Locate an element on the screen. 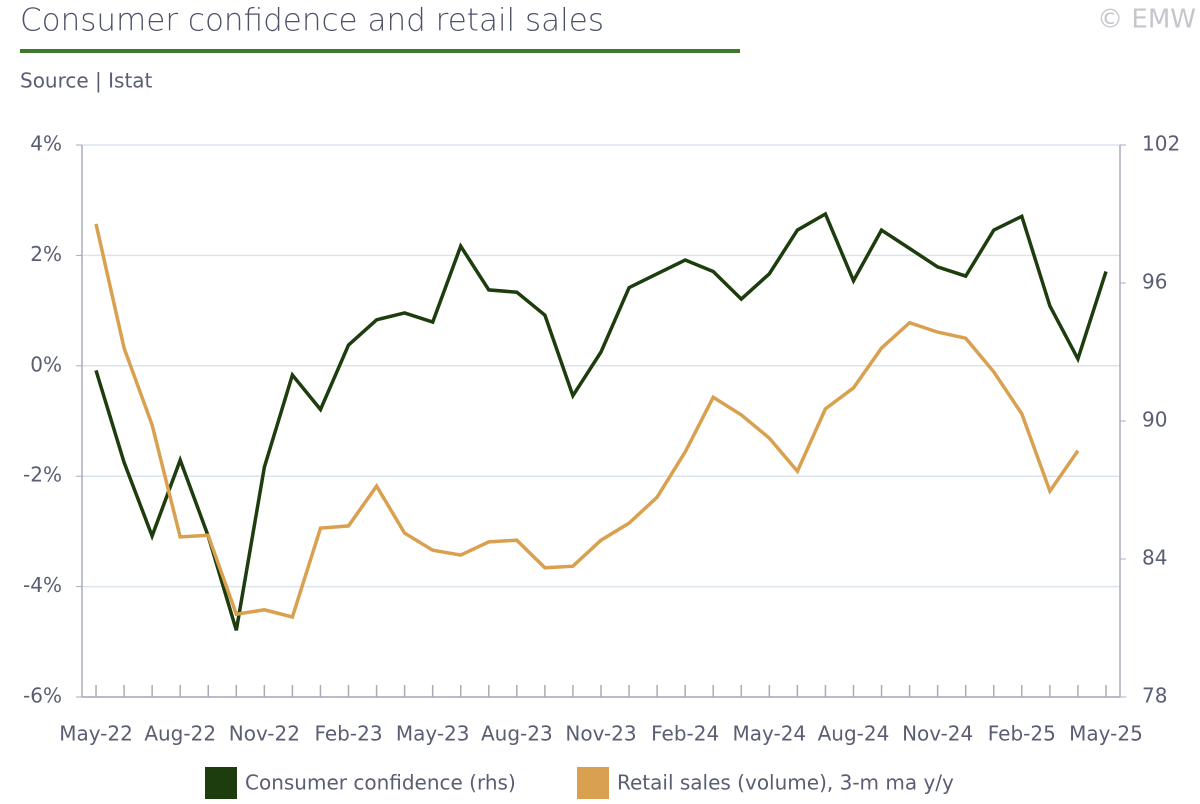 This screenshot has height=804, width=1200. x-tick-label: Nov-24 is located at coordinates (937, 734).